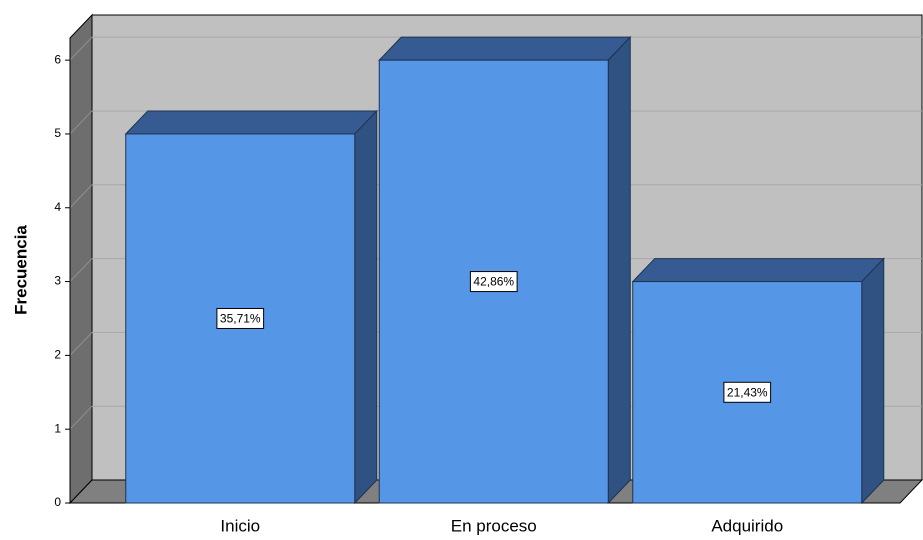  I want to click on data-label: 21,43%, so click(747, 392).